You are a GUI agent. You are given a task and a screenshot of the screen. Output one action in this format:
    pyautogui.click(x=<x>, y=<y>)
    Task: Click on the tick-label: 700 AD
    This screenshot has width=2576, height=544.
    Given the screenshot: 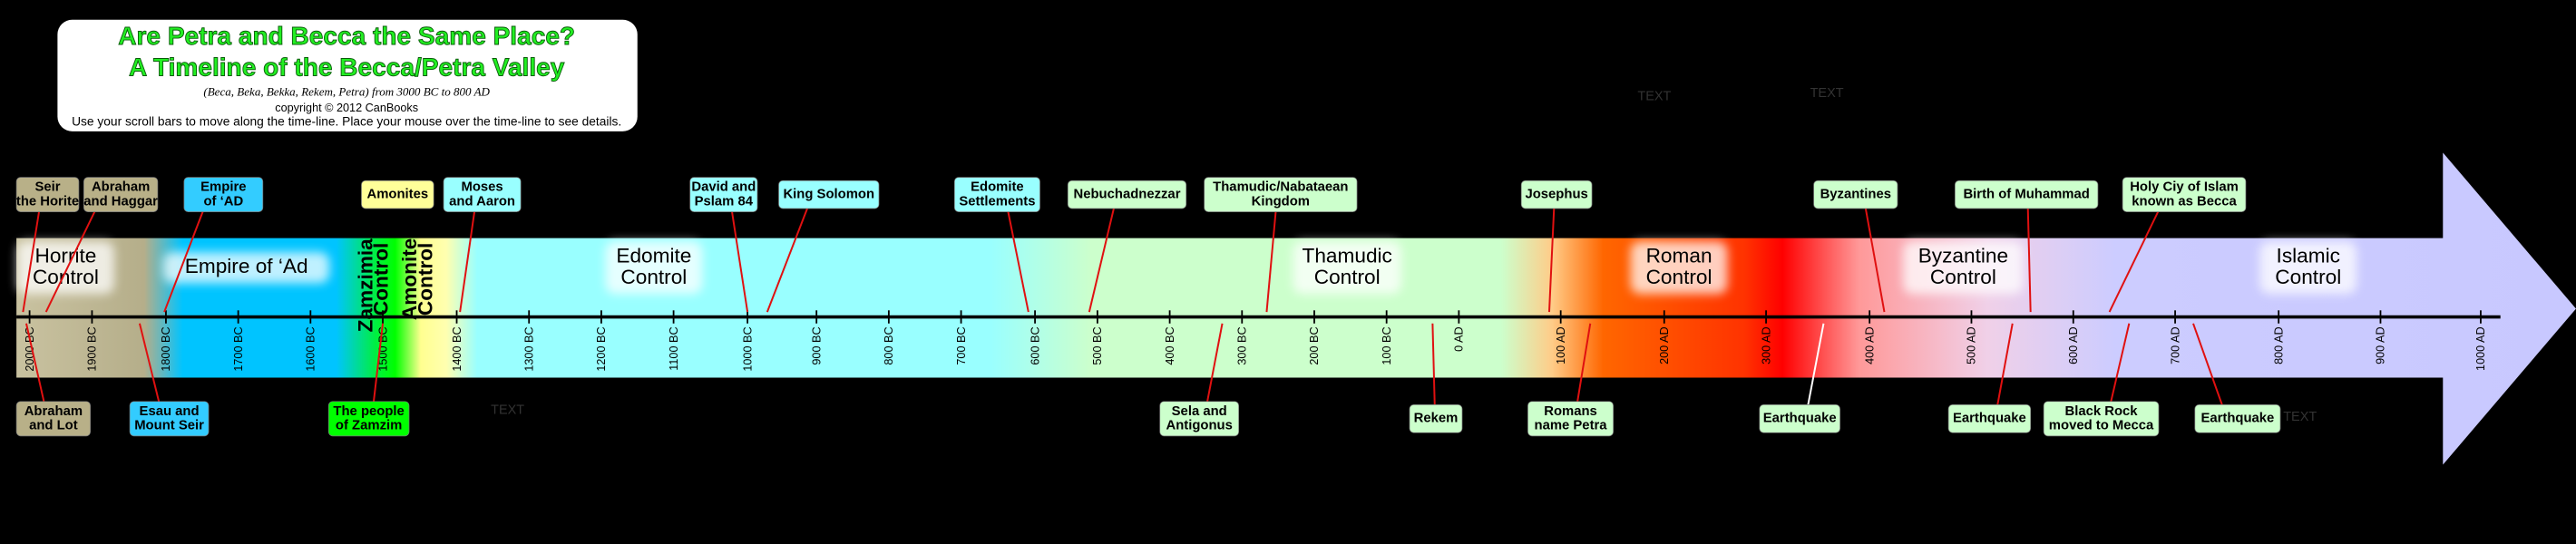 What is the action you would take?
    pyautogui.click(x=2175, y=345)
    